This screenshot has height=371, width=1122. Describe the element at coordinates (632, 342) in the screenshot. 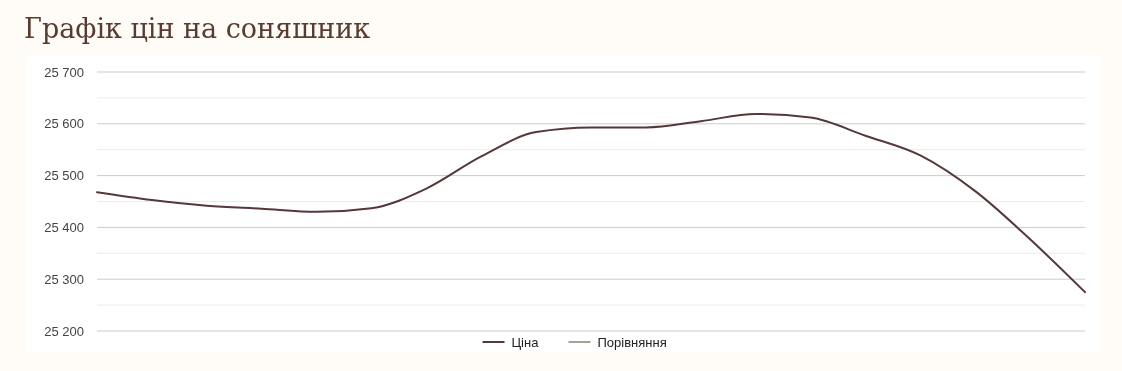

I see `legend-label: Порівняння` at that location.